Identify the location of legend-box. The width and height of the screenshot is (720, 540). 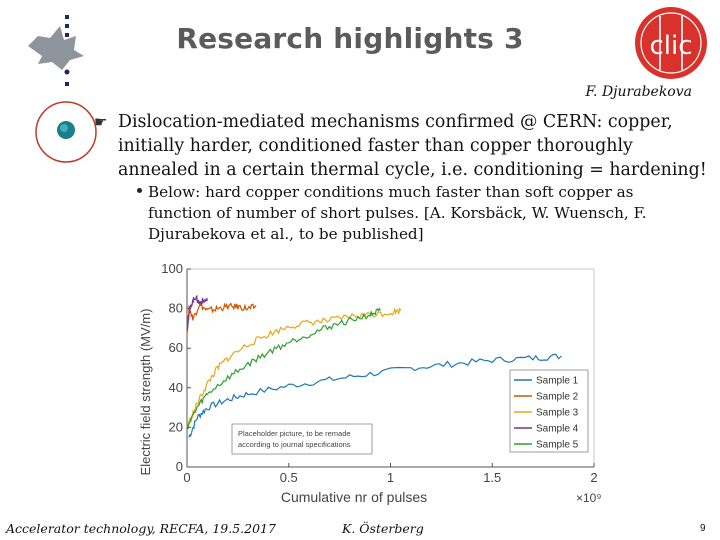
(549, 411).